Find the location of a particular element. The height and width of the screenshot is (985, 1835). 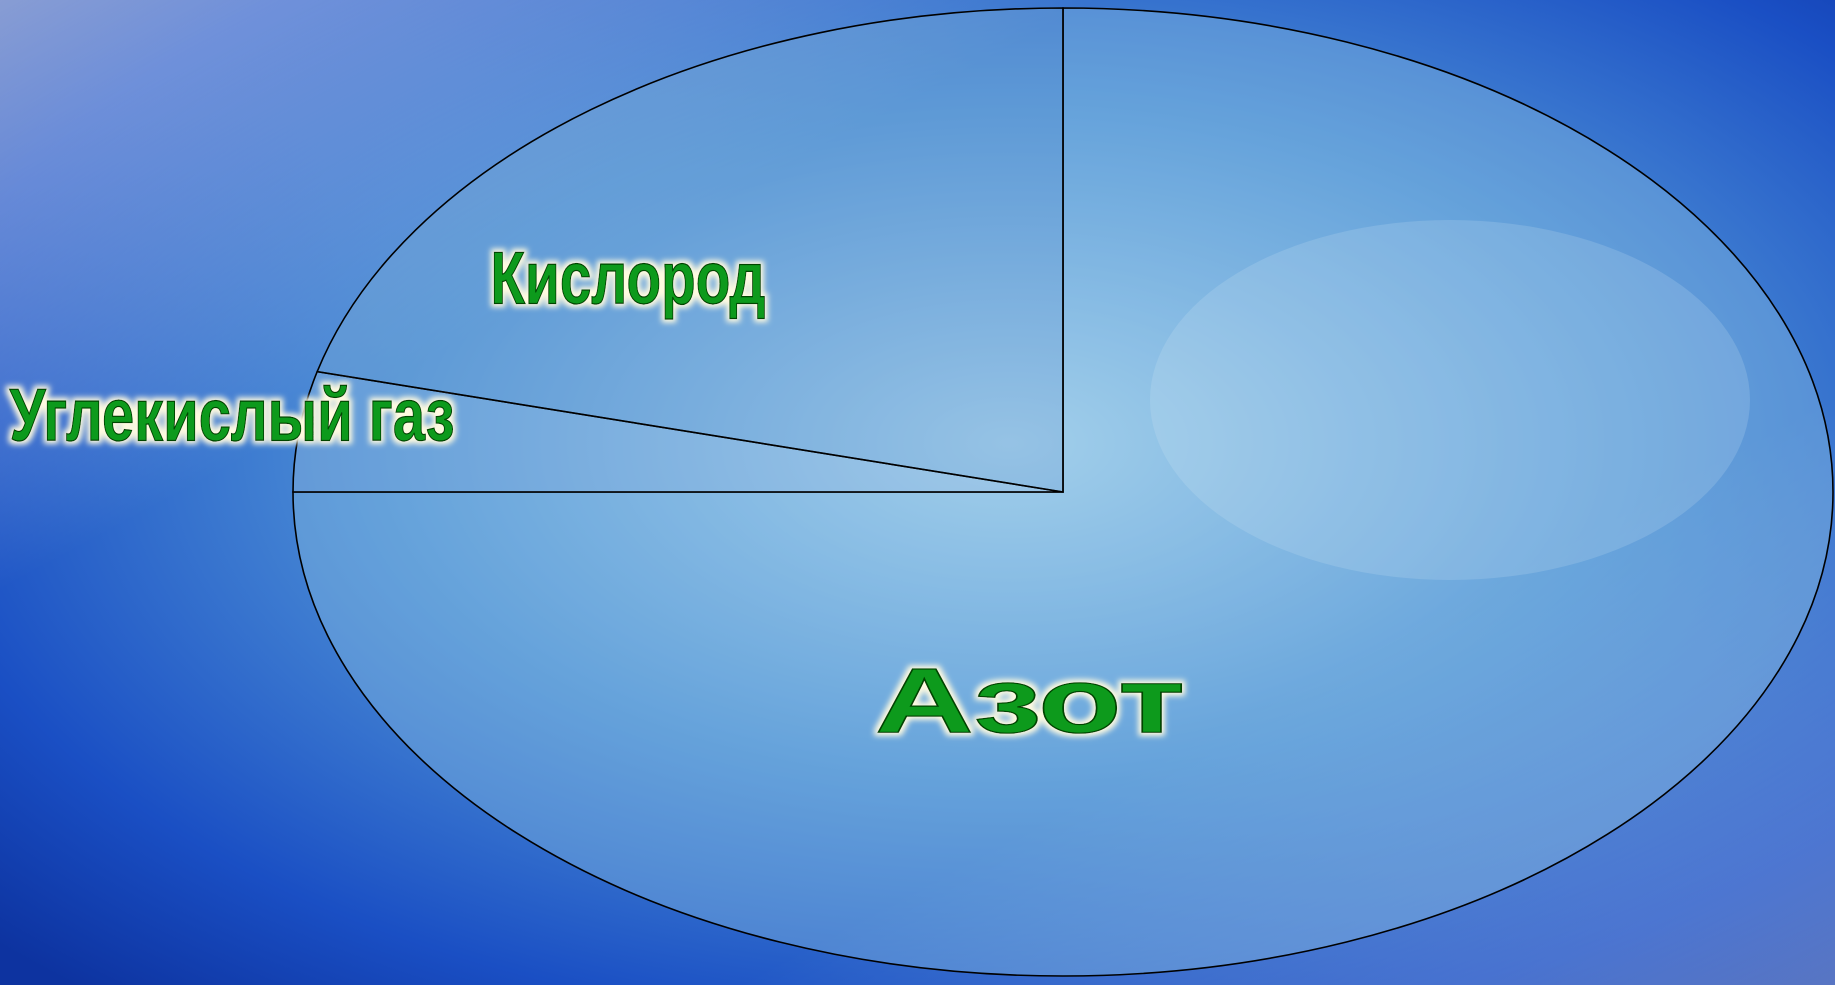

slice-label: Кислород is located at coordinates (628, 278).